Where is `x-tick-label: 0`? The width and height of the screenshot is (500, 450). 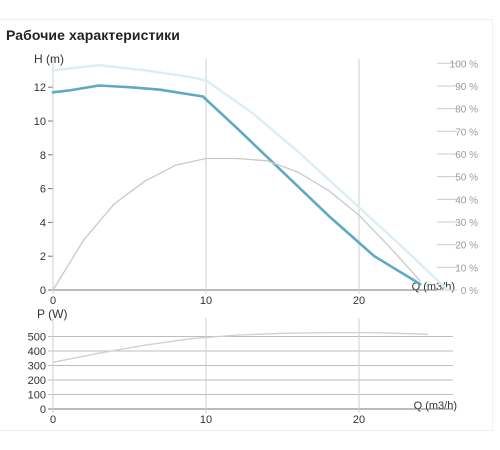
x-tick-label: 0 is located at coordinates (53, 301).